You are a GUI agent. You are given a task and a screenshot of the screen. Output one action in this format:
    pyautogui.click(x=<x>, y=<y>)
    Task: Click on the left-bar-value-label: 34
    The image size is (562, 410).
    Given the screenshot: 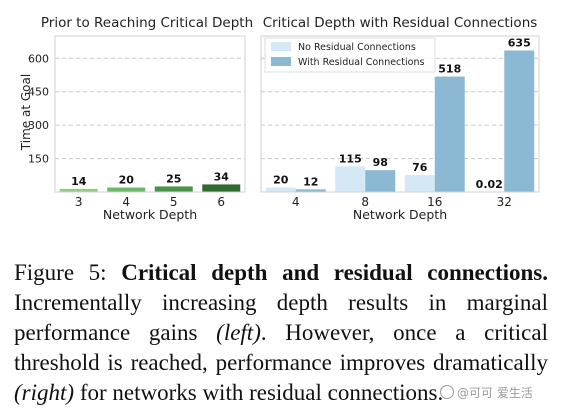 What is the action you would take?
    pyautogui.click(x=222, y=176)
    